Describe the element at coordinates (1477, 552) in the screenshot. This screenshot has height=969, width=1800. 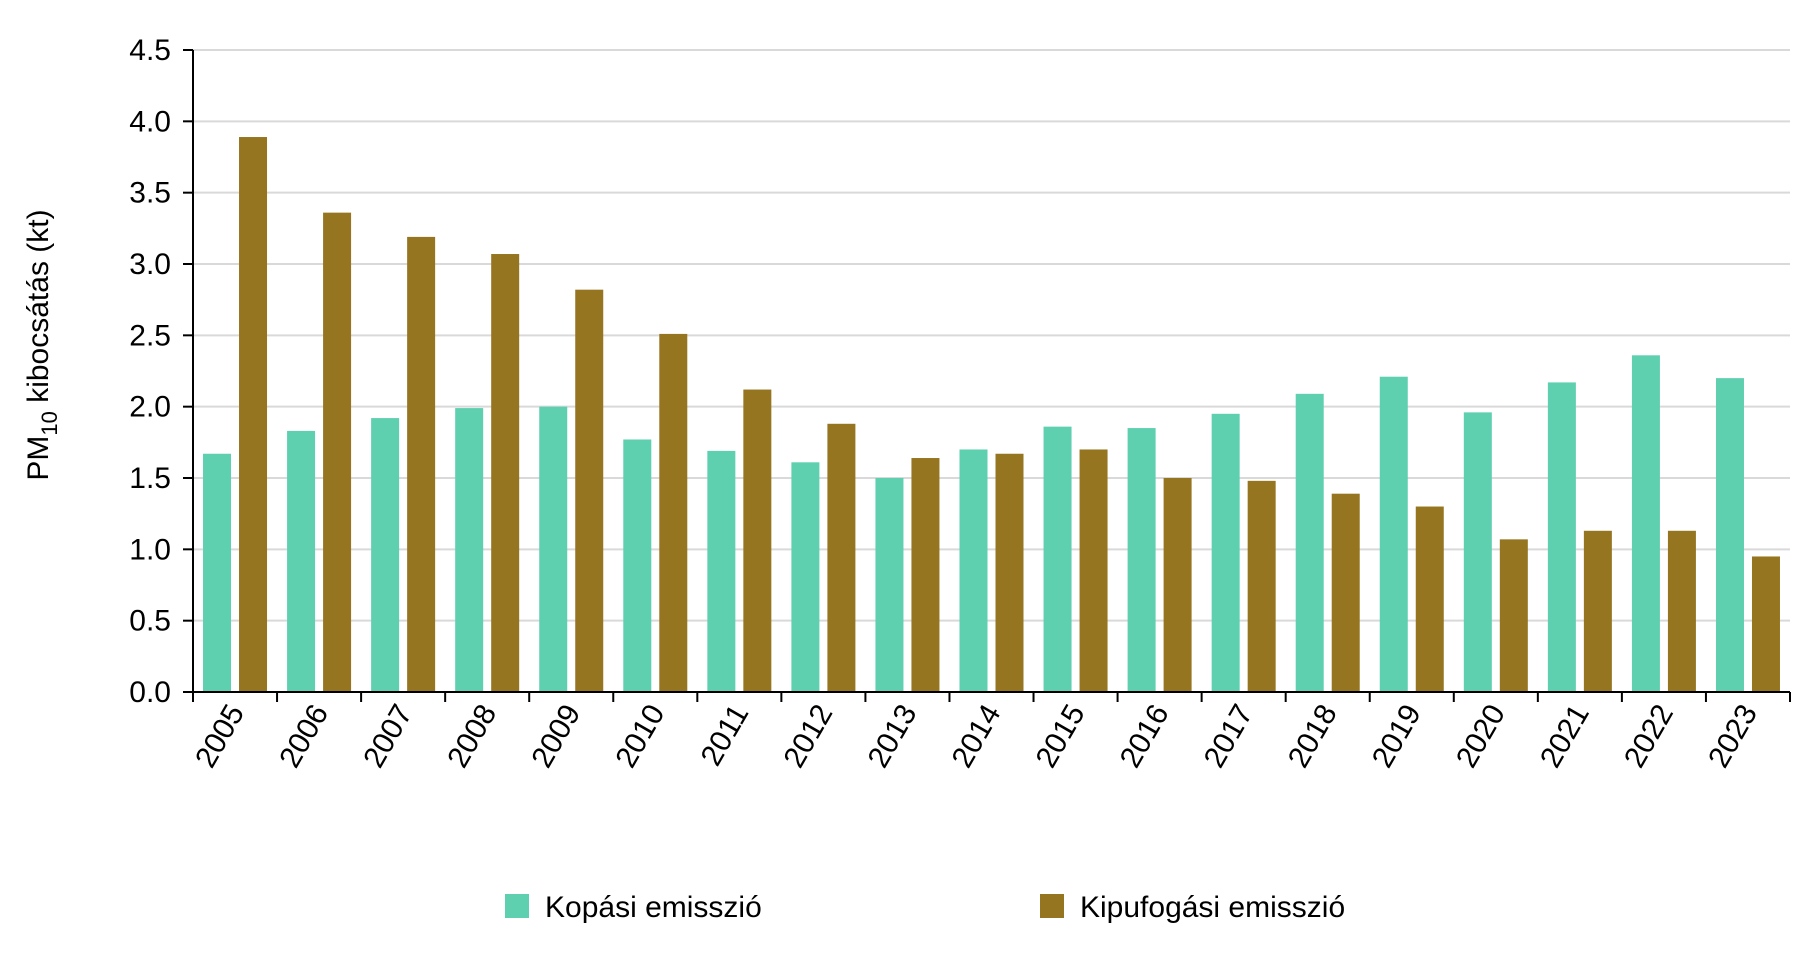
I see `bar-kopasi-2020` at that location.